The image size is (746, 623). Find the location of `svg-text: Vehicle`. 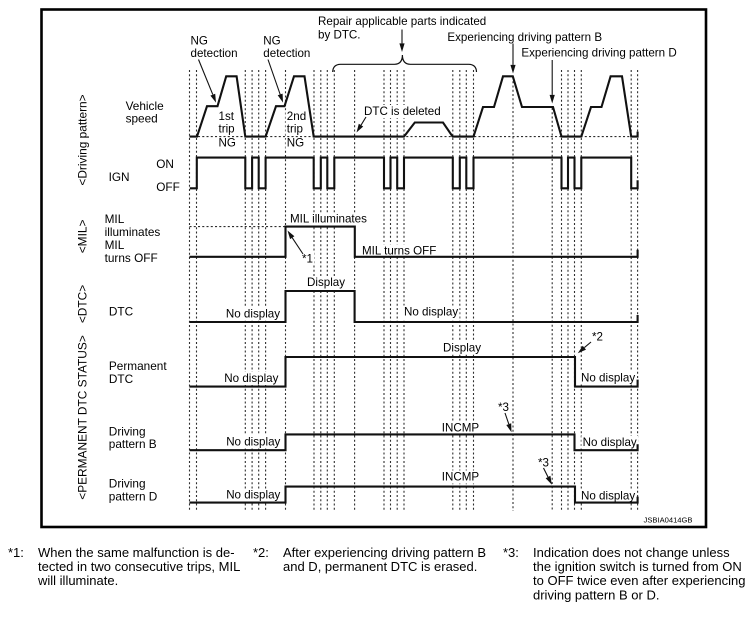

svg-text: Vehicle is located at coordinates (145, 106).